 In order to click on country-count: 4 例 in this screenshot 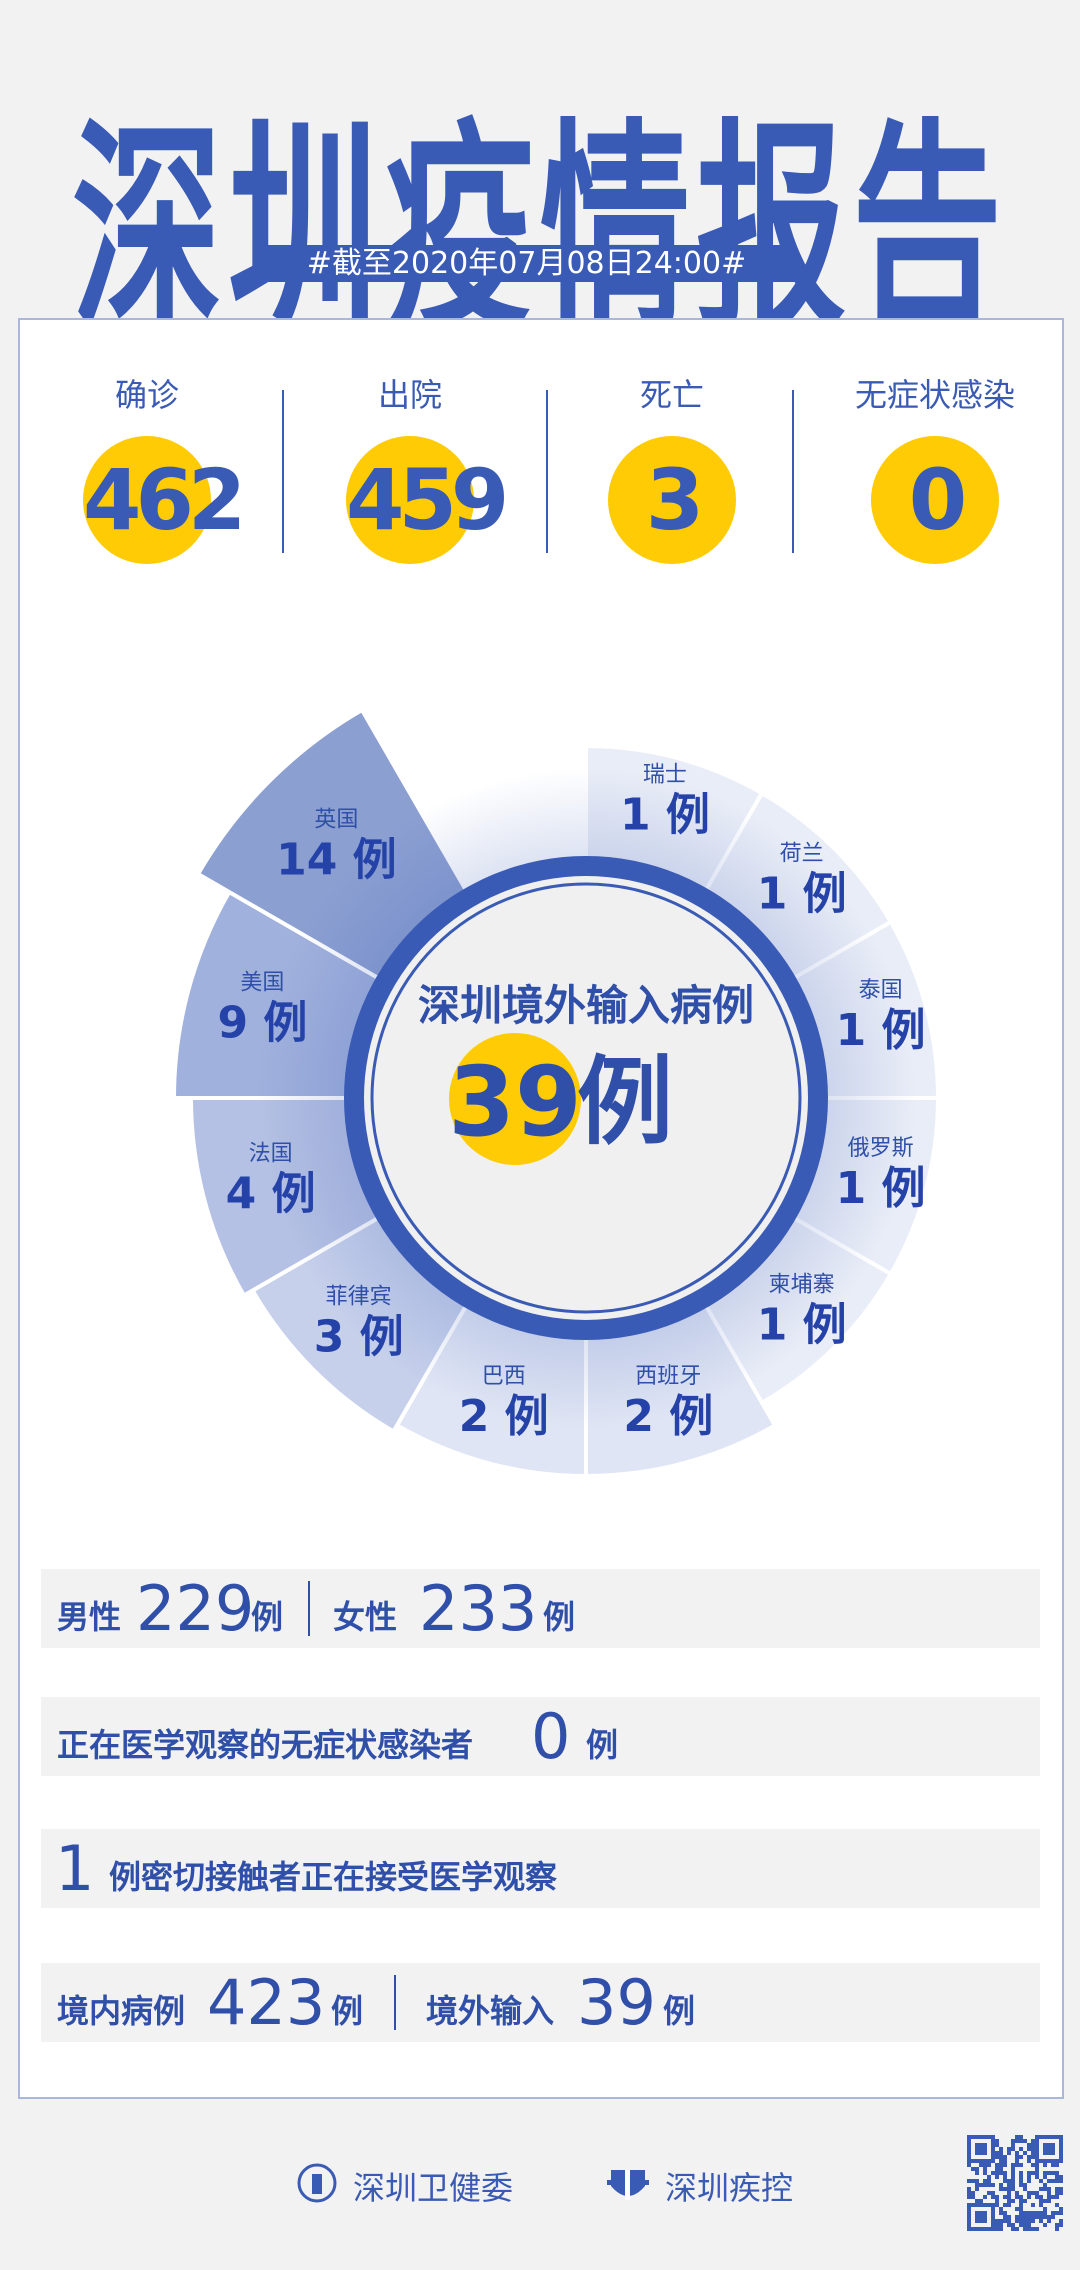, I will do `click(271, 1194)`.